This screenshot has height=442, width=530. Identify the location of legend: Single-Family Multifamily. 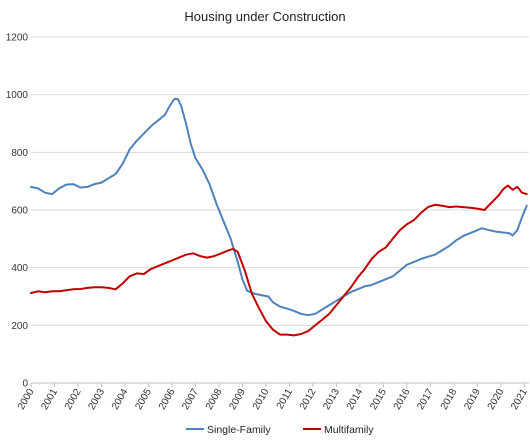
(280, 430).